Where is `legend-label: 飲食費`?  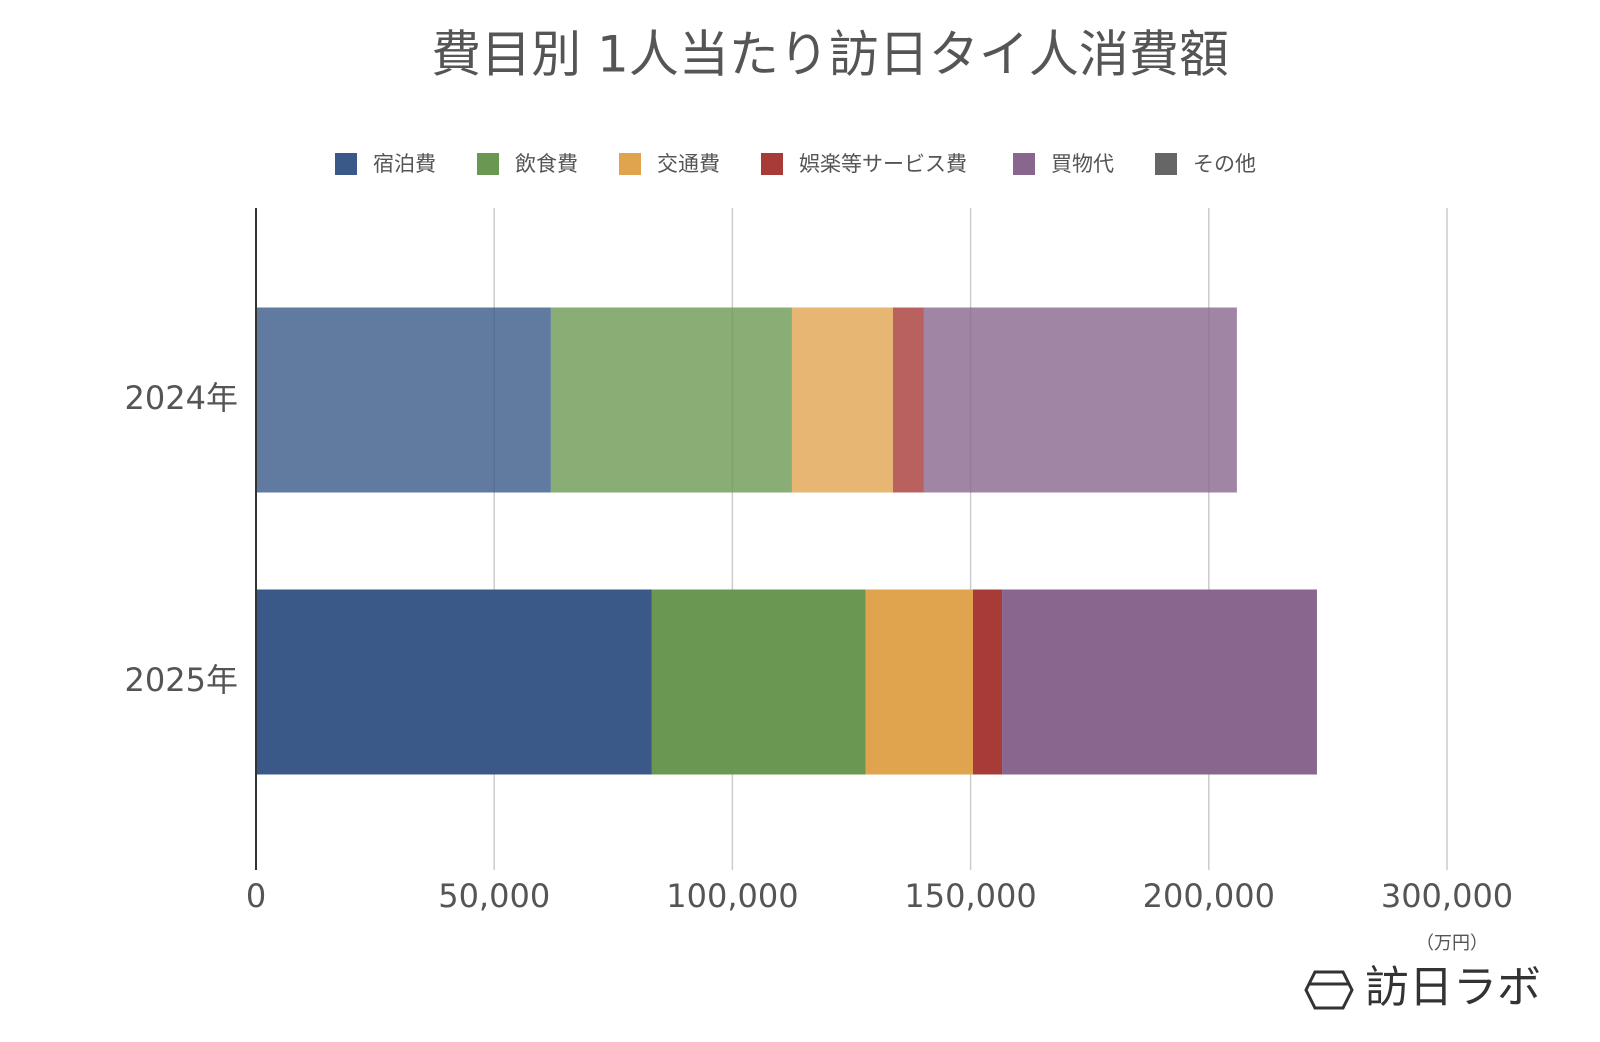
legend-label: 飲食費 is located at coordinates (546, 164).